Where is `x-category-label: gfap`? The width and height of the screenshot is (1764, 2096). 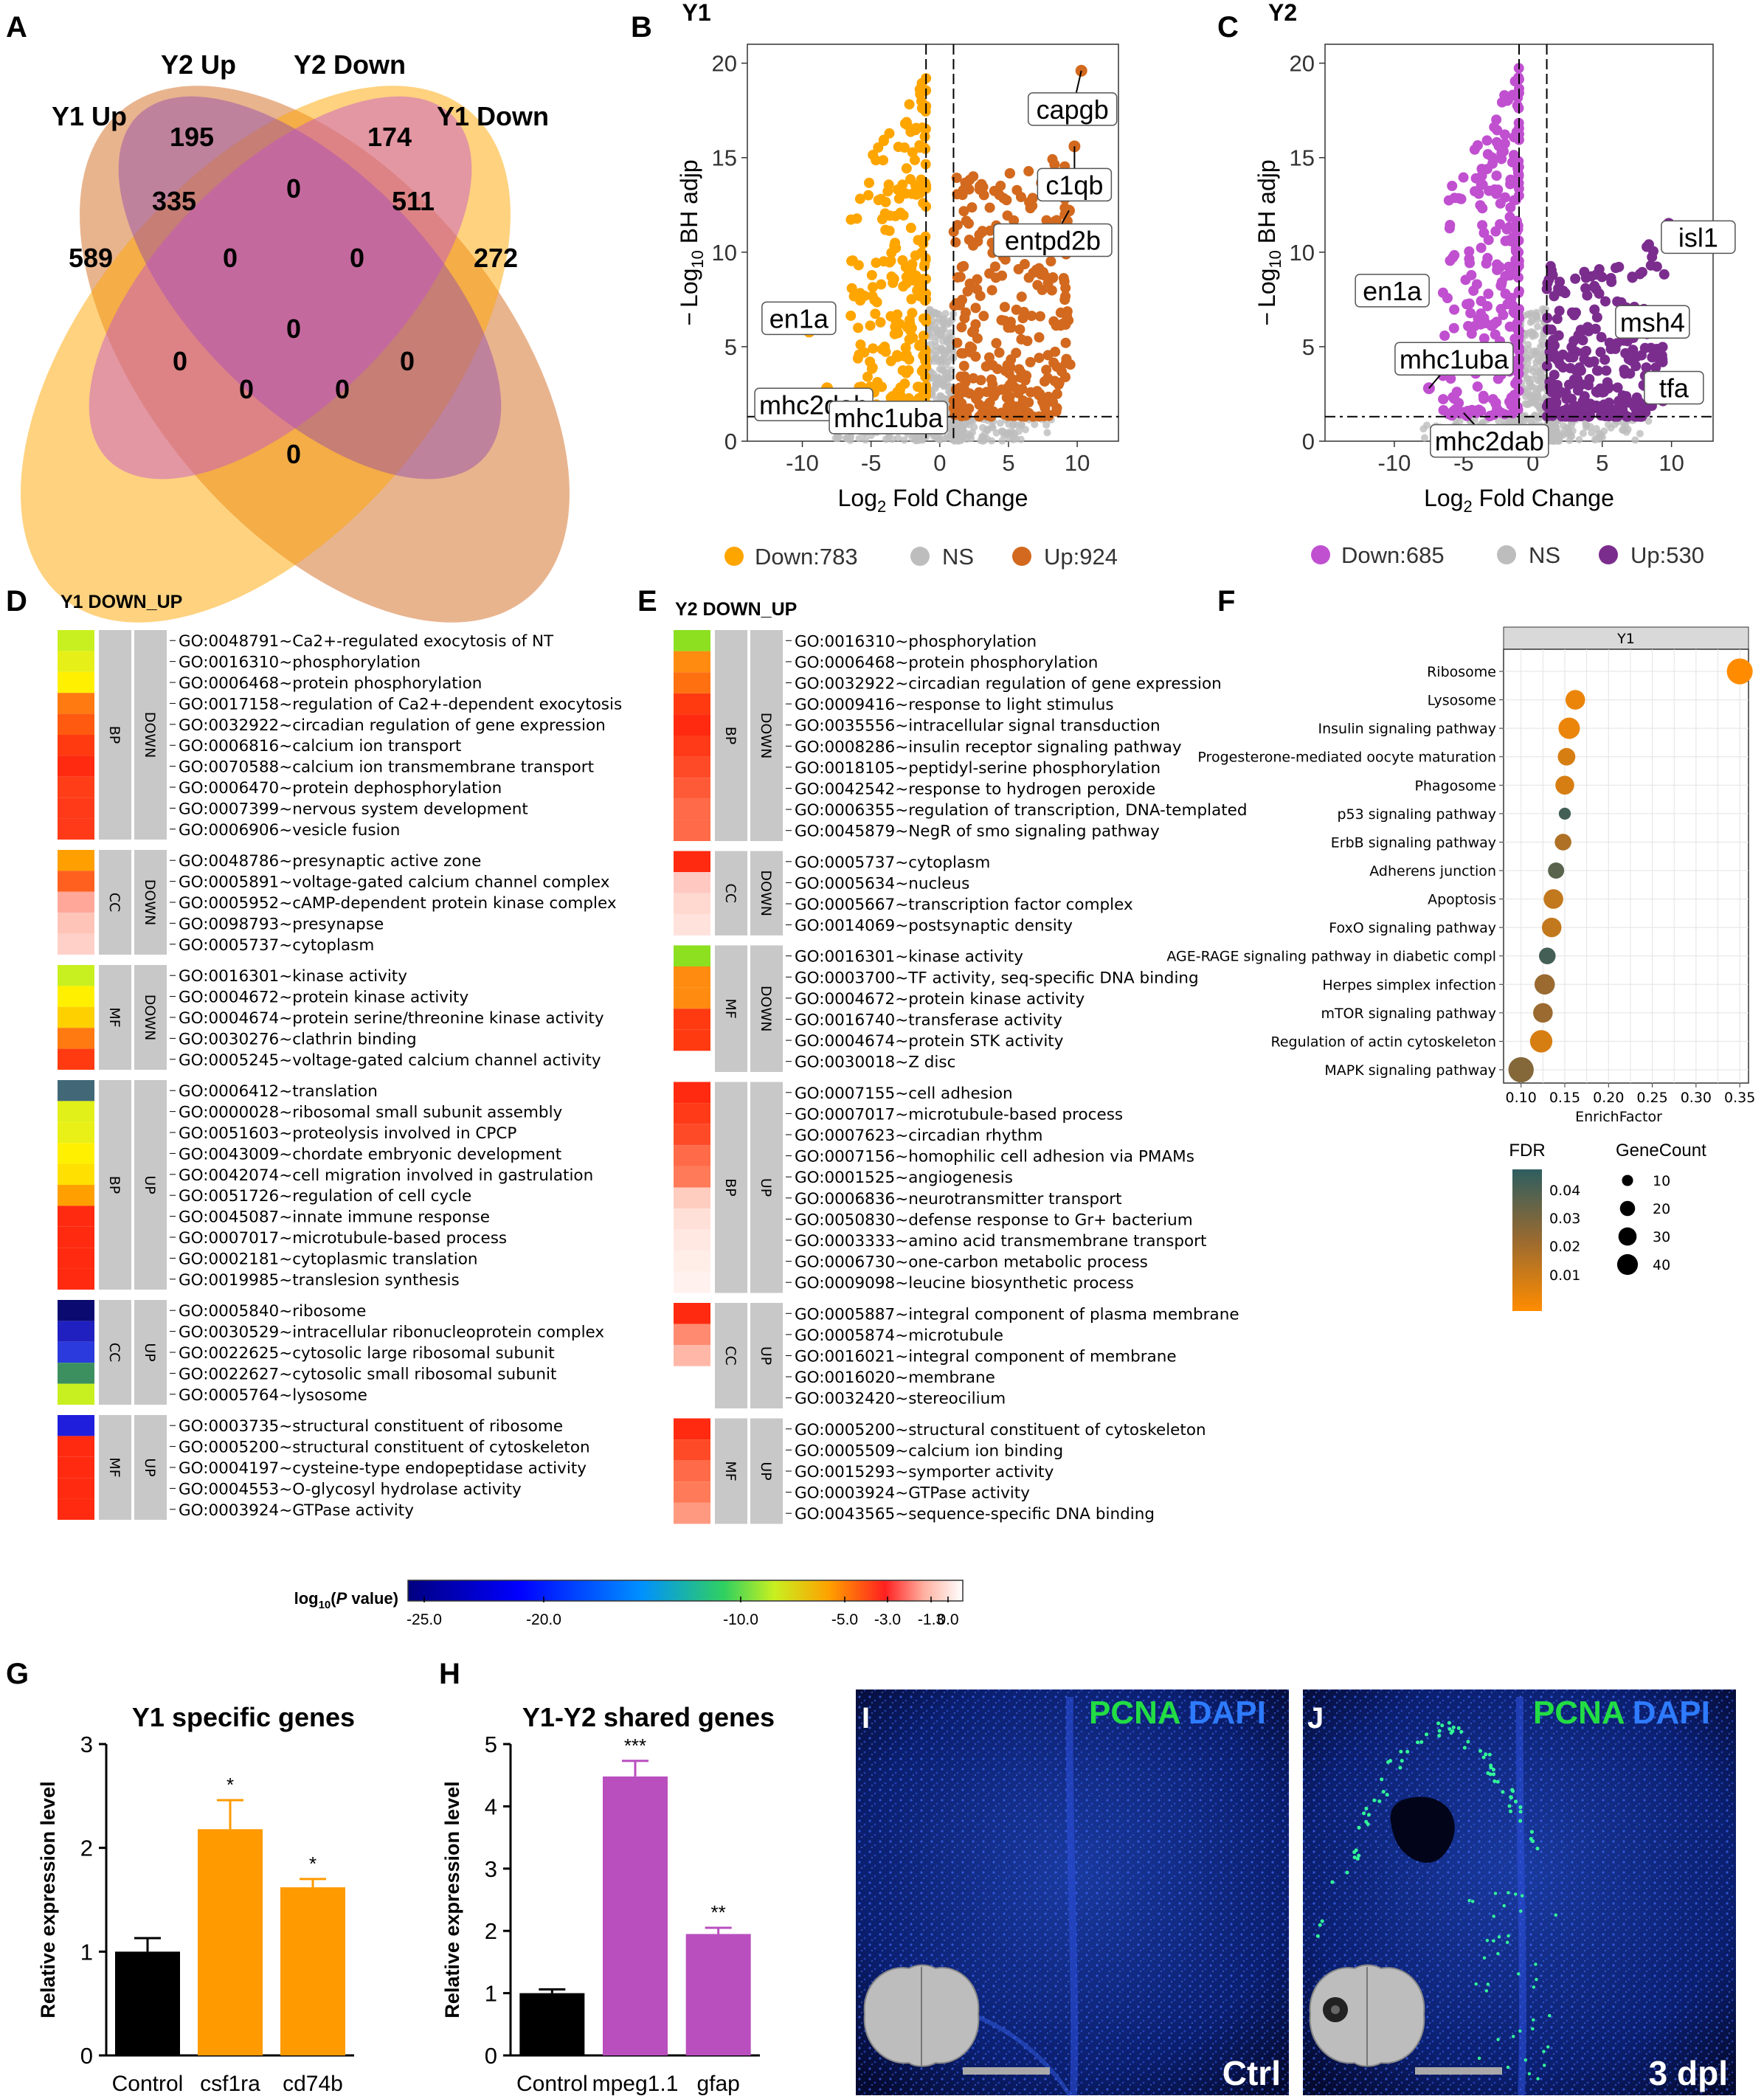 x-category-label: gfap is located at coordinates (718, 2084).